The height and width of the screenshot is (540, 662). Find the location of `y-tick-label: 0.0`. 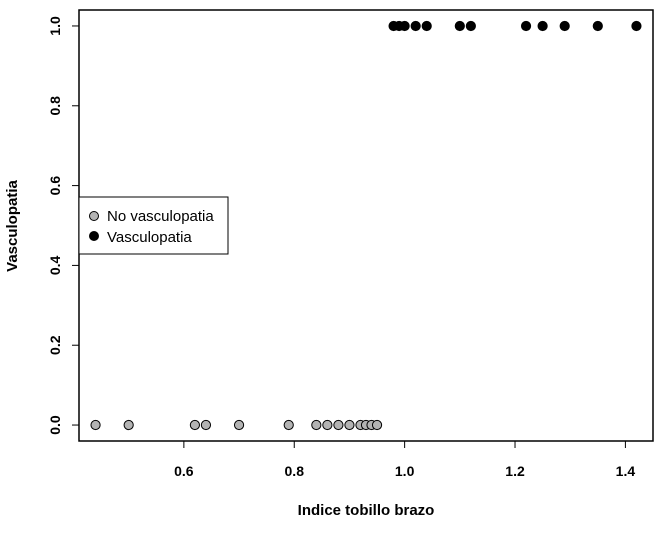

y-tick-label: 0.0 is located at coordinates (55, 425).